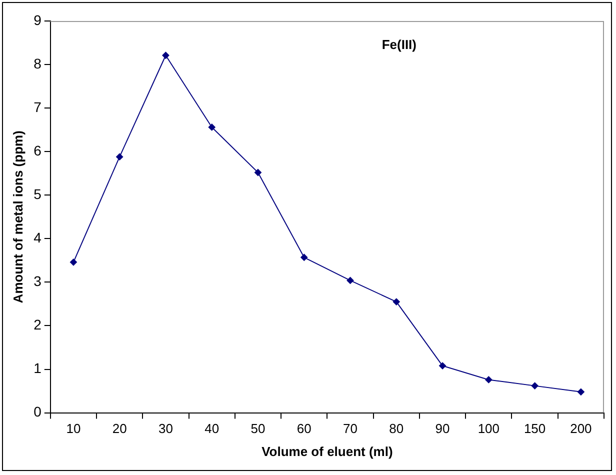  What do you see at coordinates (581, 428) in the screenshot?
I see `x-tick-label: 200` at bounding box center [581, 428].